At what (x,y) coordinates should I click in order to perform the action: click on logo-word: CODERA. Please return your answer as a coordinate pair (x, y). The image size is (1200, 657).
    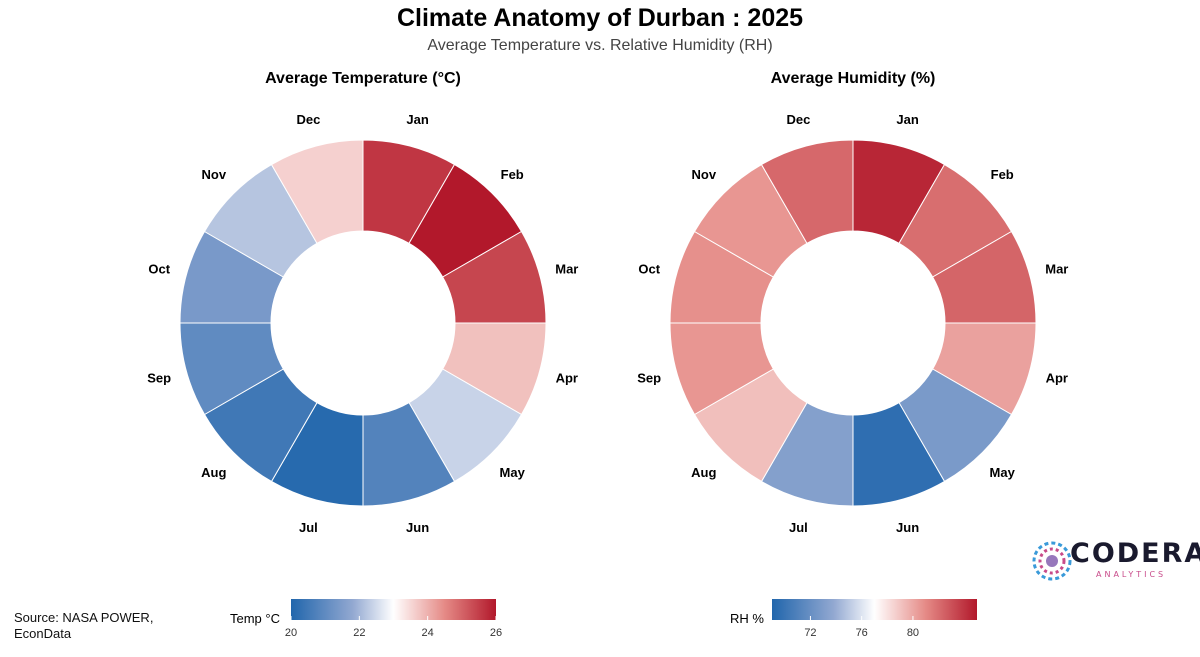
    Looking at the image, I should click on (1135, 553).